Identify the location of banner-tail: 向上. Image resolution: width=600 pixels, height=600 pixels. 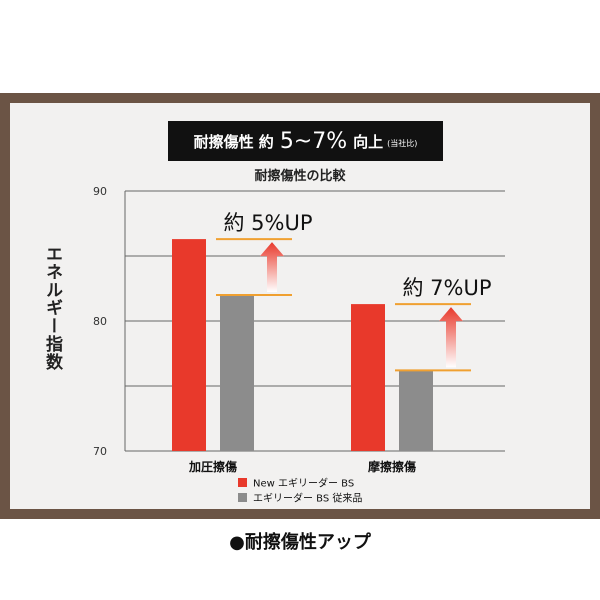
(368, 141).